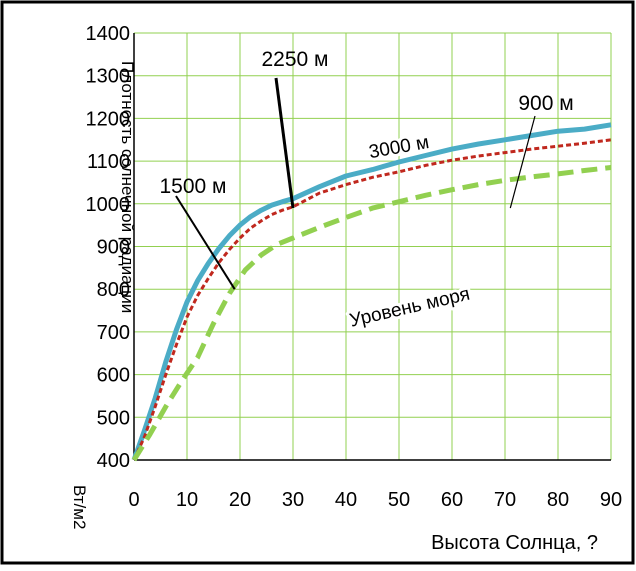 The image size is (636, 571). What do you see at coordinates (113, 418) in the screenshot?
I see `y-tick-label: 500` at bounding box center [113, 418].